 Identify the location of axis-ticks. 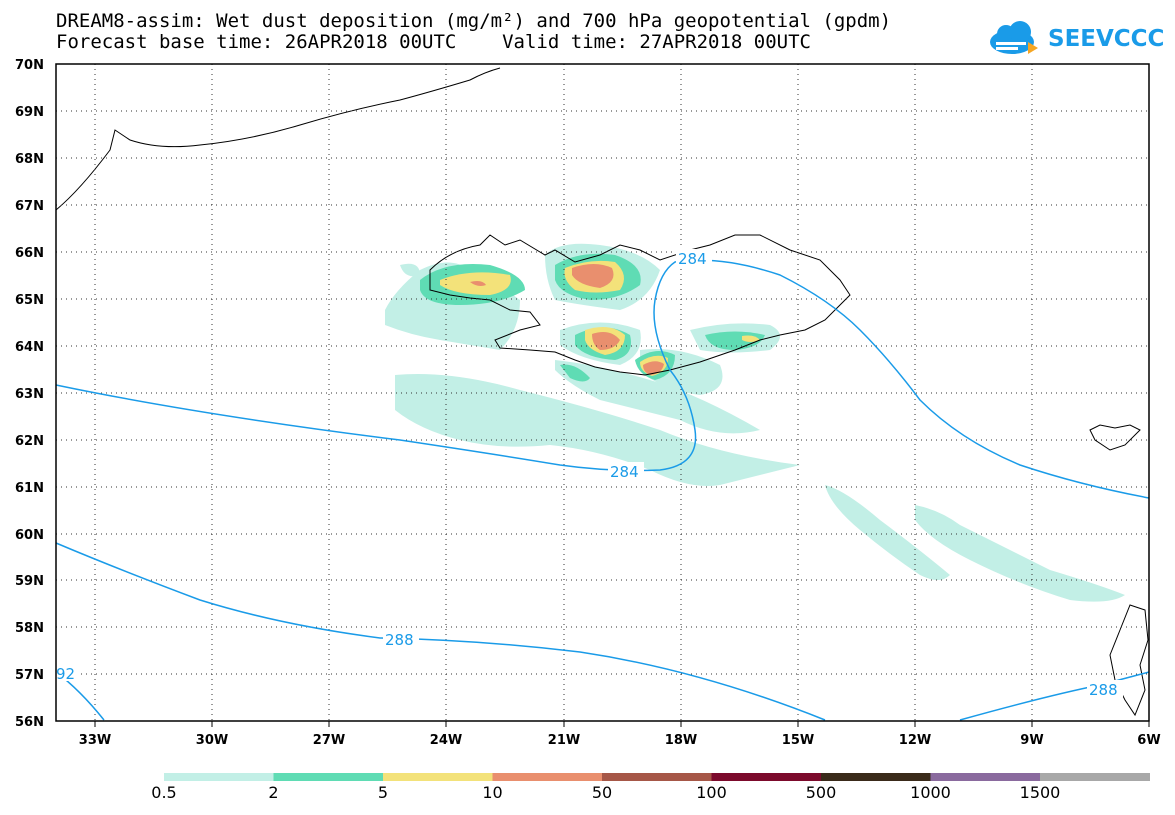
(622, 724).